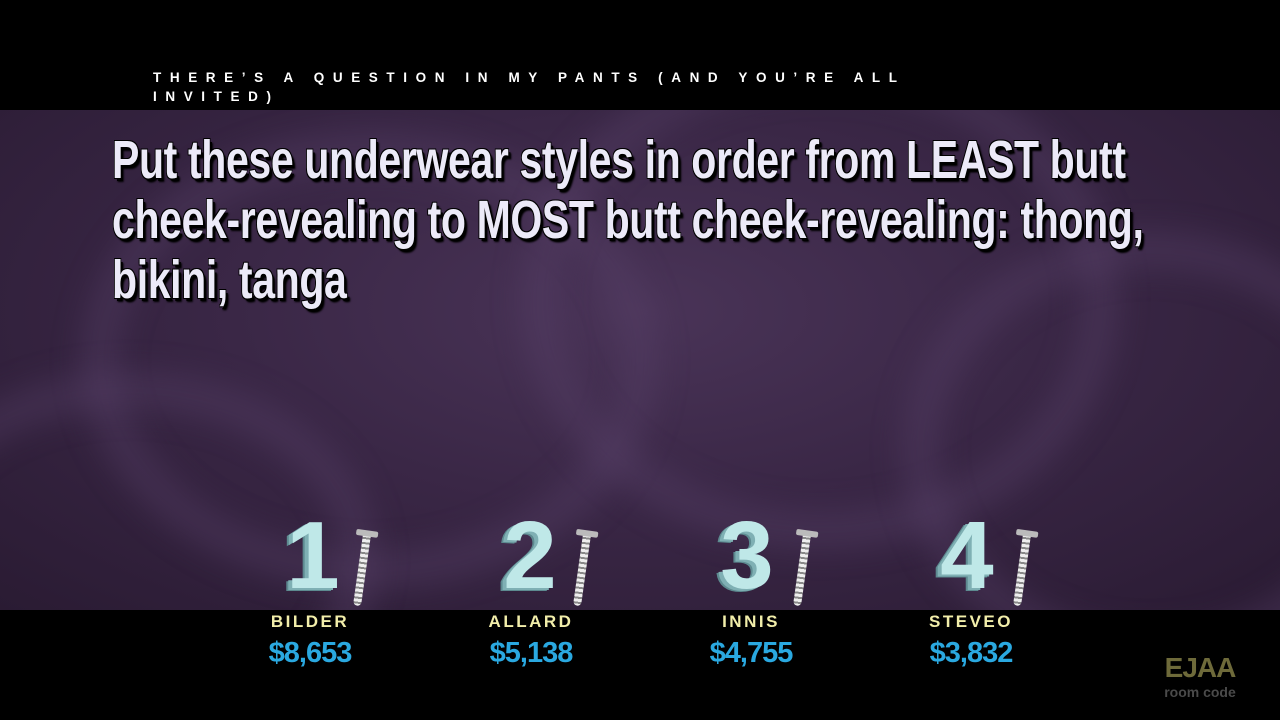  I want to click on player-name: BILDER, so click(310, 621).